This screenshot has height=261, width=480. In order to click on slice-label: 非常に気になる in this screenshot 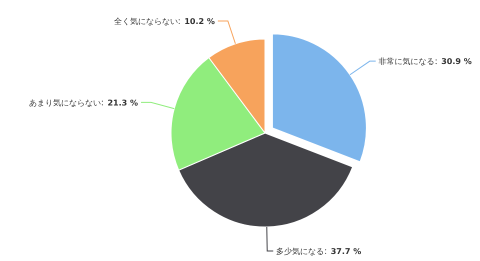, I will do `click(406, 61)`.